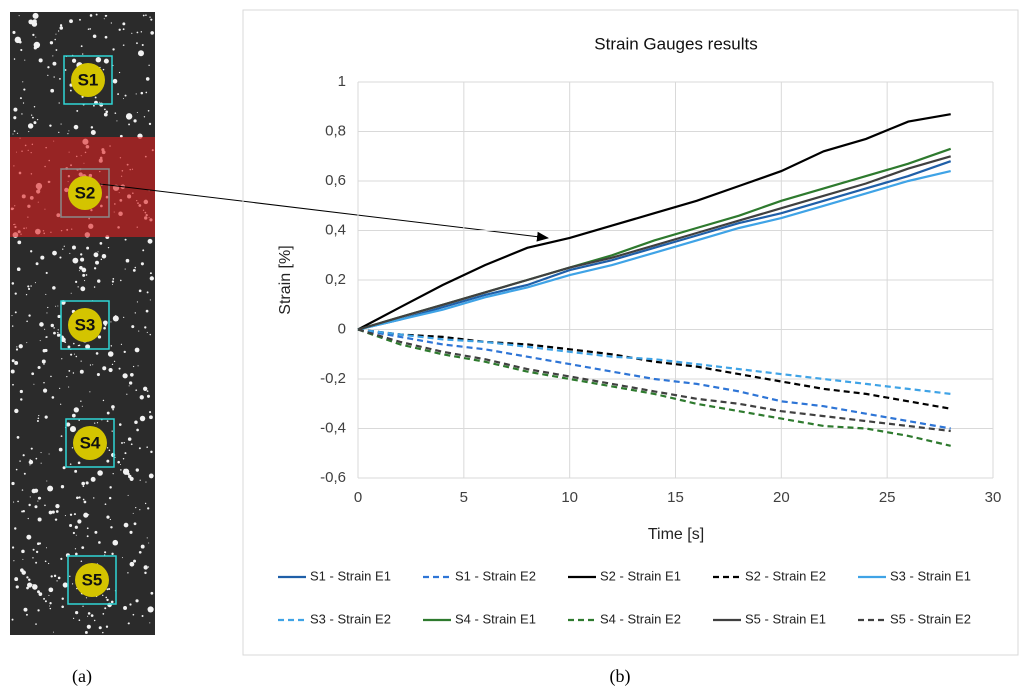 This screenshot has width=1021, height=693. Describe the element at coordinates (334, 618) in the screenshot. I see `legend-item: S3 - Strain E2` at that location.